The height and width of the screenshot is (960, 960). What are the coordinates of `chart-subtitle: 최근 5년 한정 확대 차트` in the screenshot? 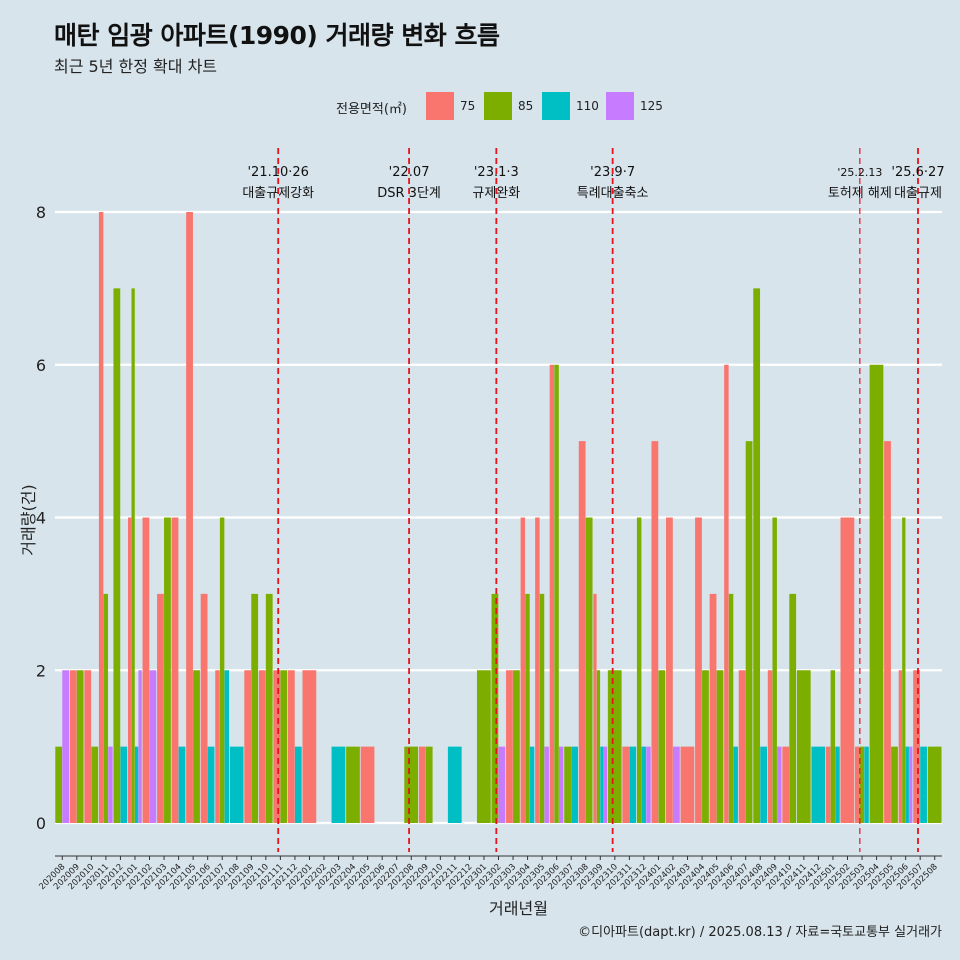 It's located at (136, 66).